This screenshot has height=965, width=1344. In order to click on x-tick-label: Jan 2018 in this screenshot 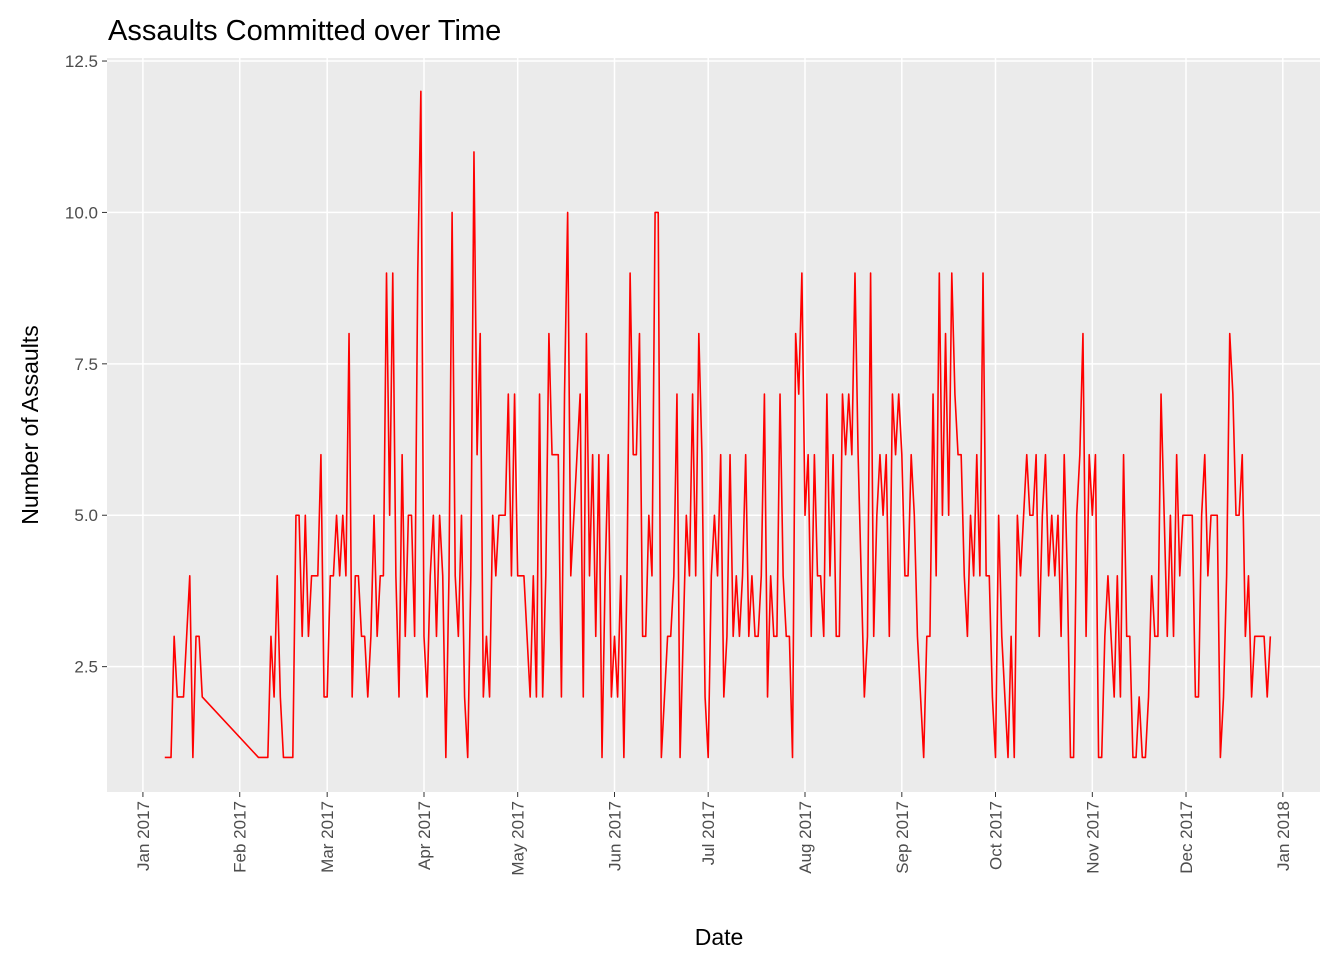, I will do `click(1283, 836)`.